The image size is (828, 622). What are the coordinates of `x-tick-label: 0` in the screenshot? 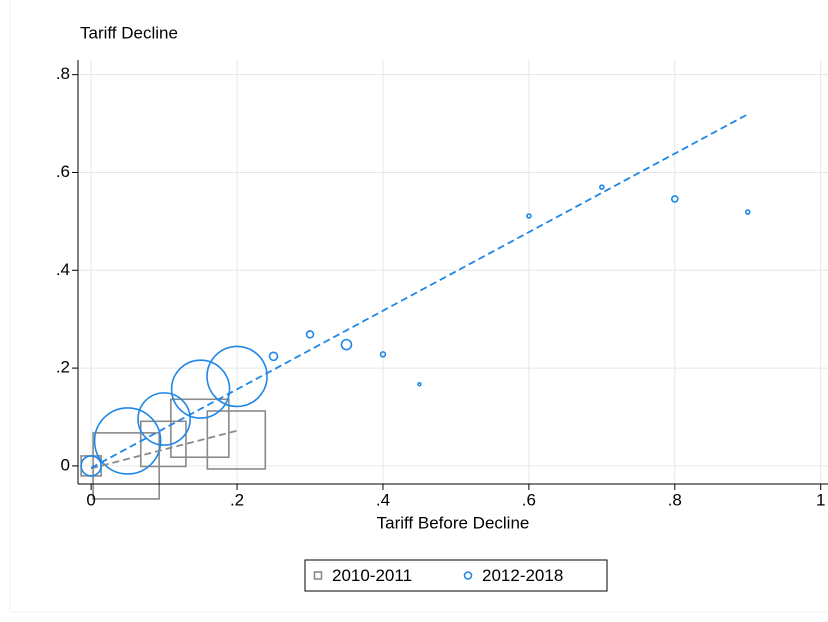 It's located at (90, 499).